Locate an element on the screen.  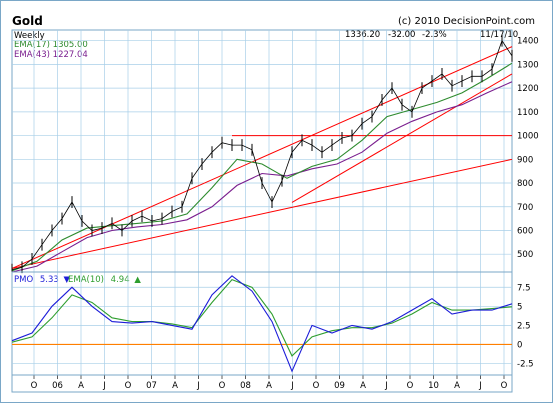
ema43-legend: EMA(43) 1227.04 is located at coordinates (51, 55).